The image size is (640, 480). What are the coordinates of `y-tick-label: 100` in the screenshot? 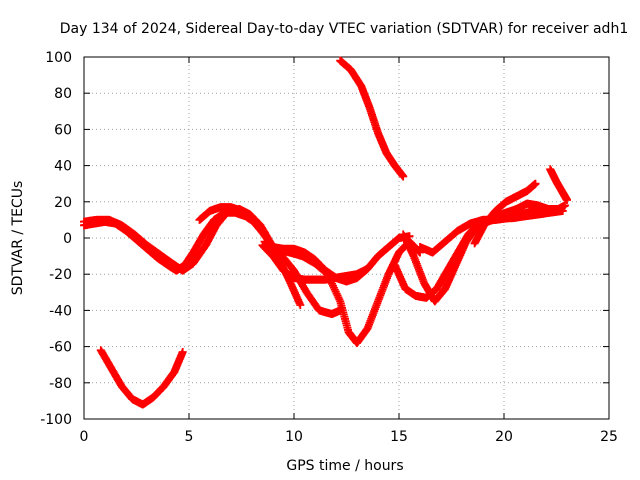 It's located at (58, 58).